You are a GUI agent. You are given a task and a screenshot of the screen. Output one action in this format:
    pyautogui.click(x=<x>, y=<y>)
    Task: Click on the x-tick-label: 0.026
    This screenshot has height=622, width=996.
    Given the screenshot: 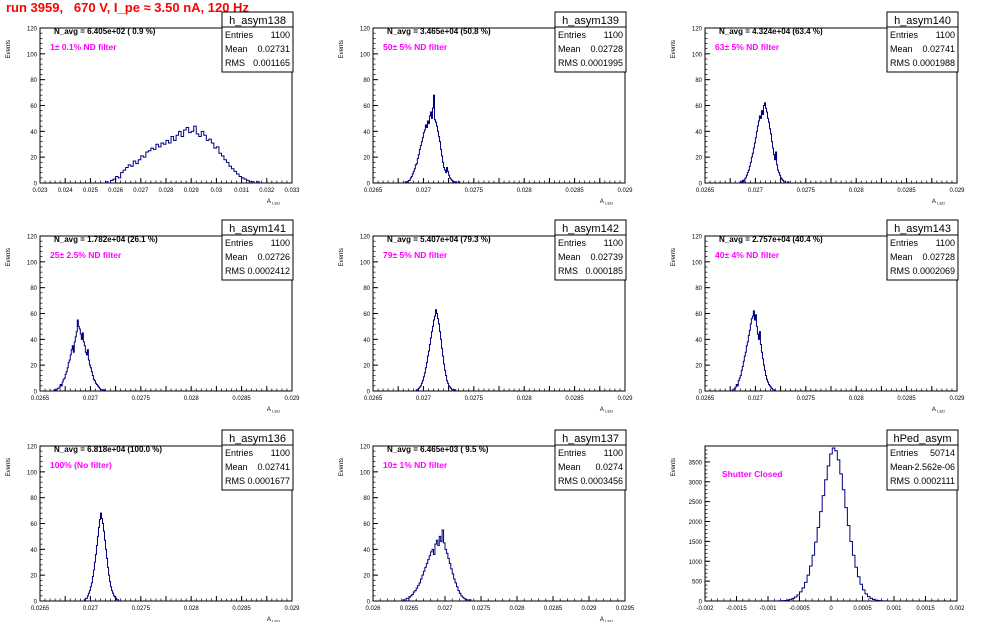 What is the action you would take?
    pyautogui.click(x=116, y=191)
    